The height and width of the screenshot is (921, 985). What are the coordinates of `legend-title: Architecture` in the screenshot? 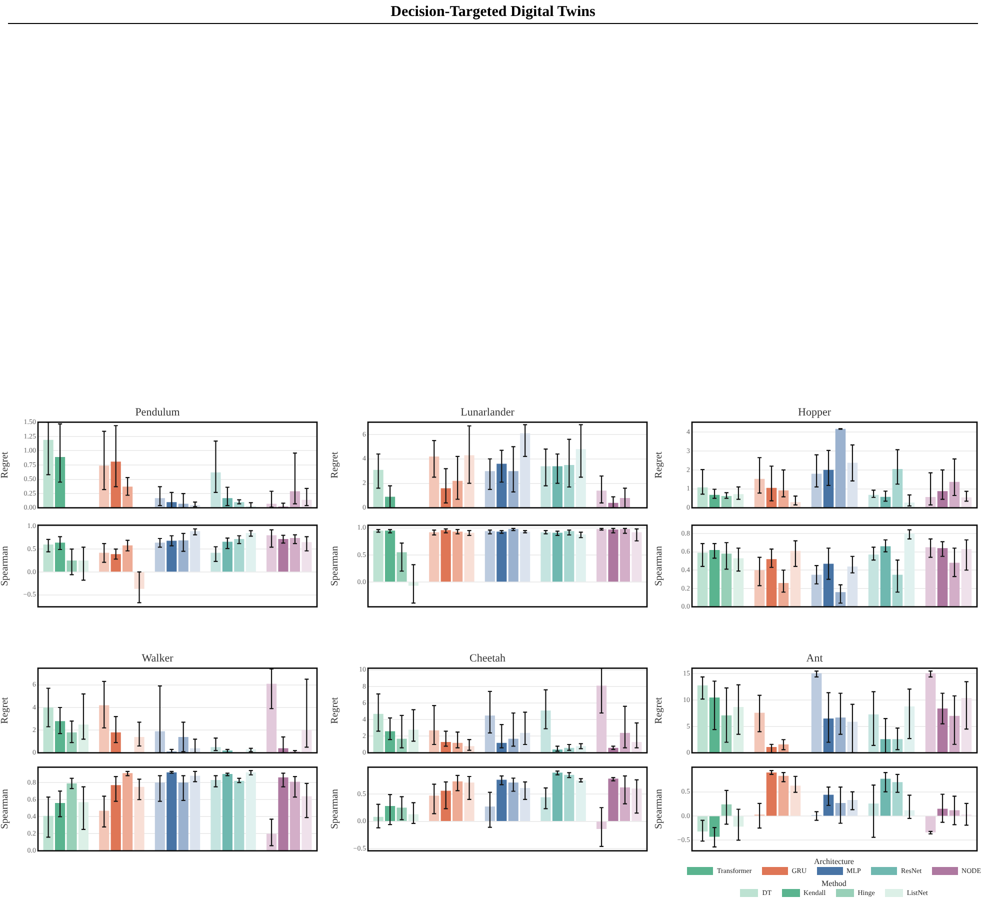 It's located at (834, 861).